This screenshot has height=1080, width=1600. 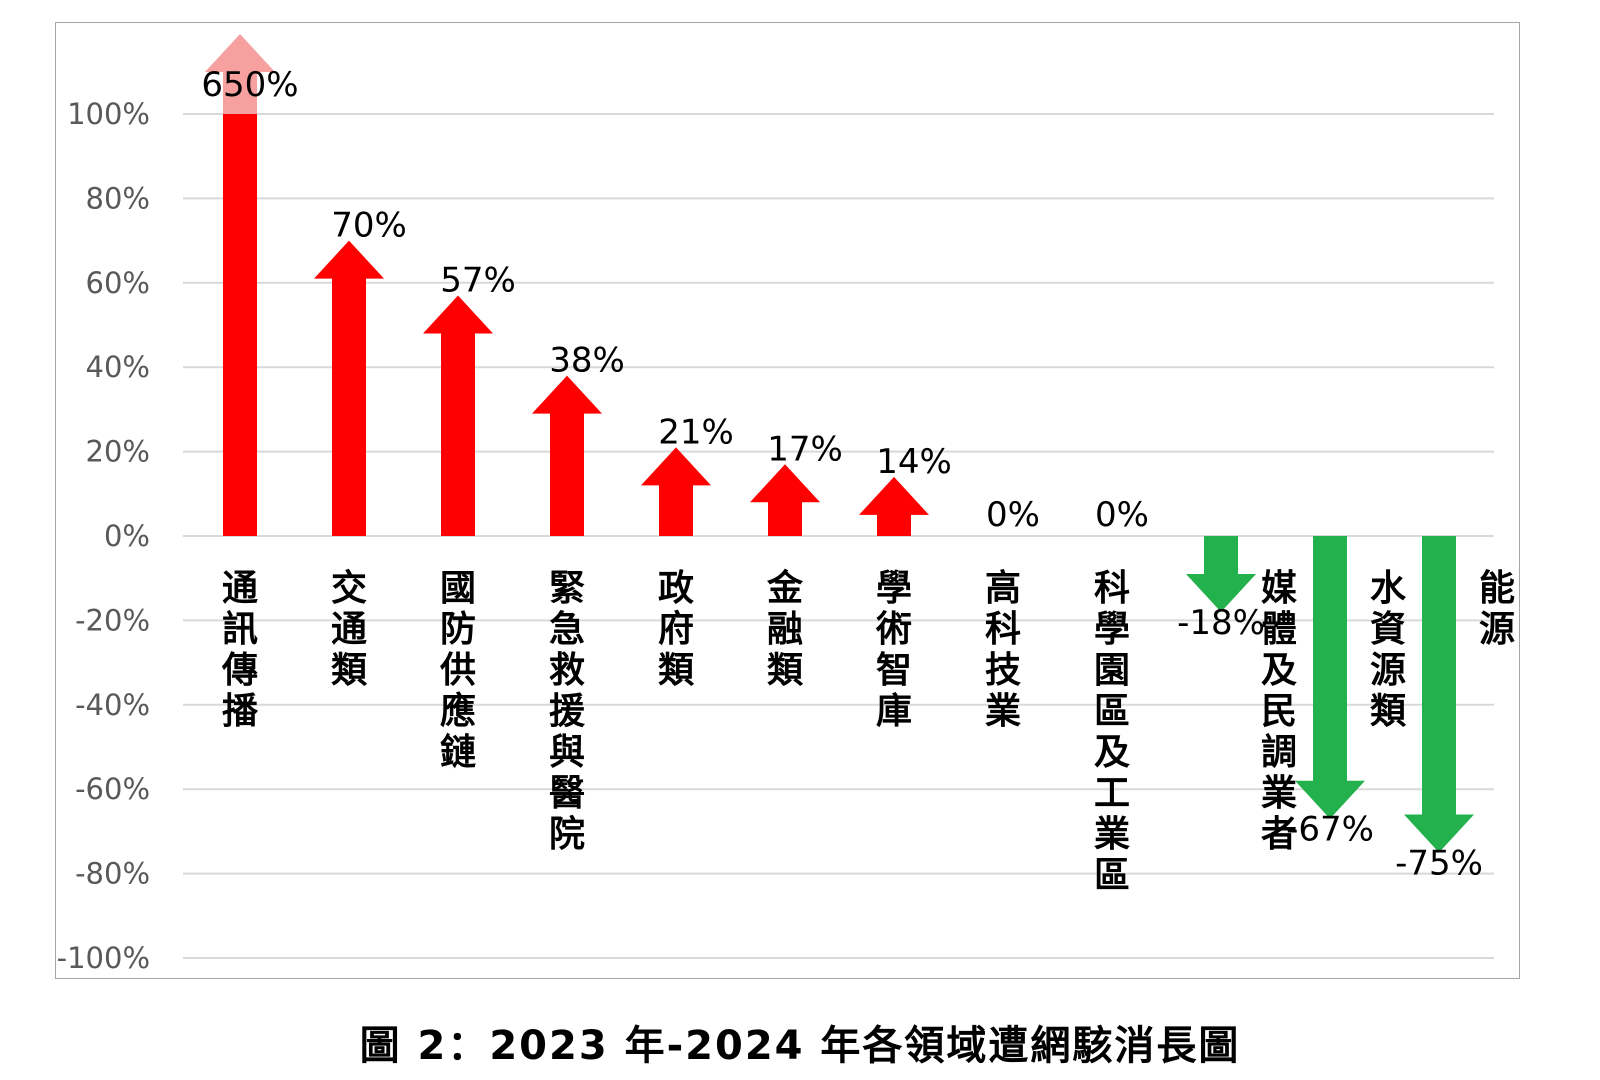 What do you see at coordinates (118, 198) in the screenshot?
I see `y-tick-label: 80%` at bounding box center [118, 198].